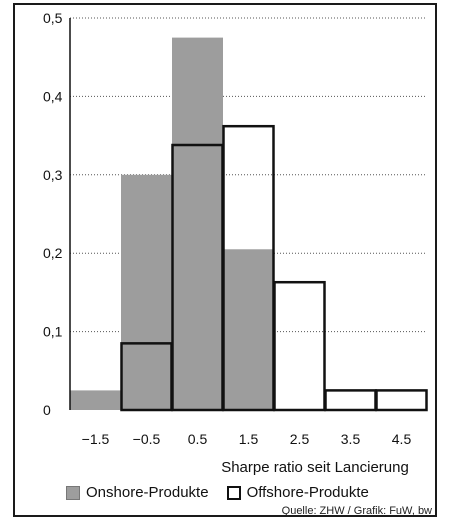  I want to click on x-tick-label: 1.5, so click(249, 439).